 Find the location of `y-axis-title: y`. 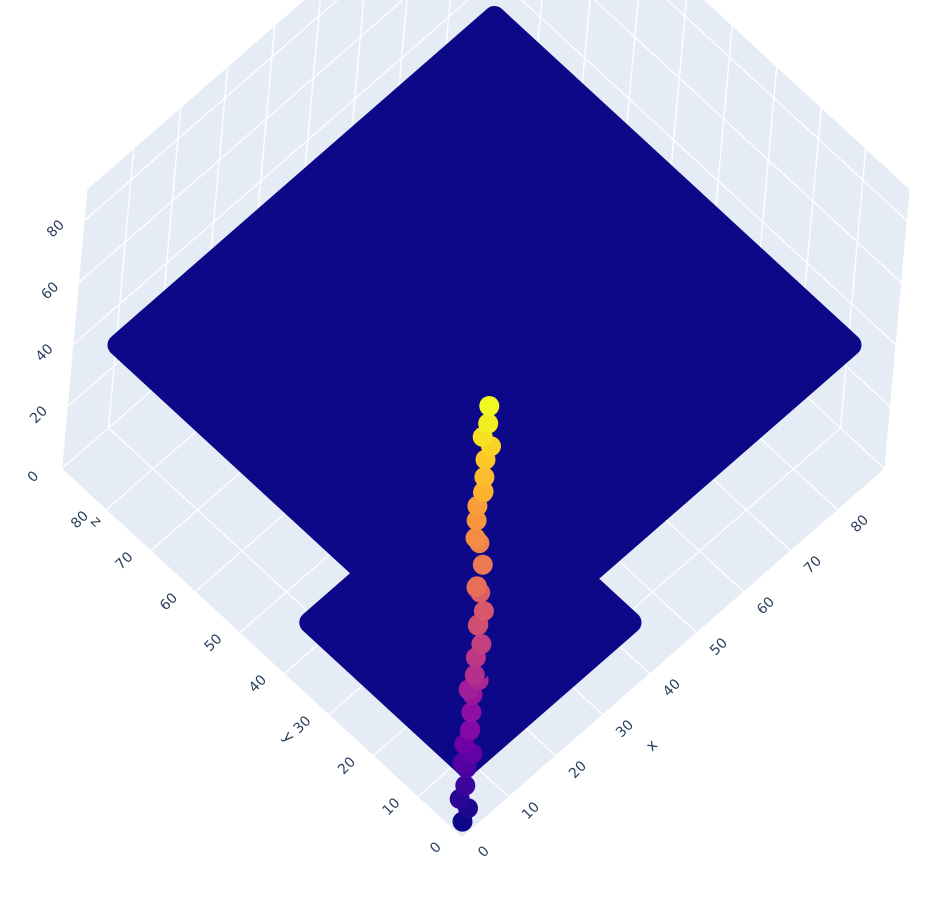

y-axis-title: y is located at coordinates (288, 736).